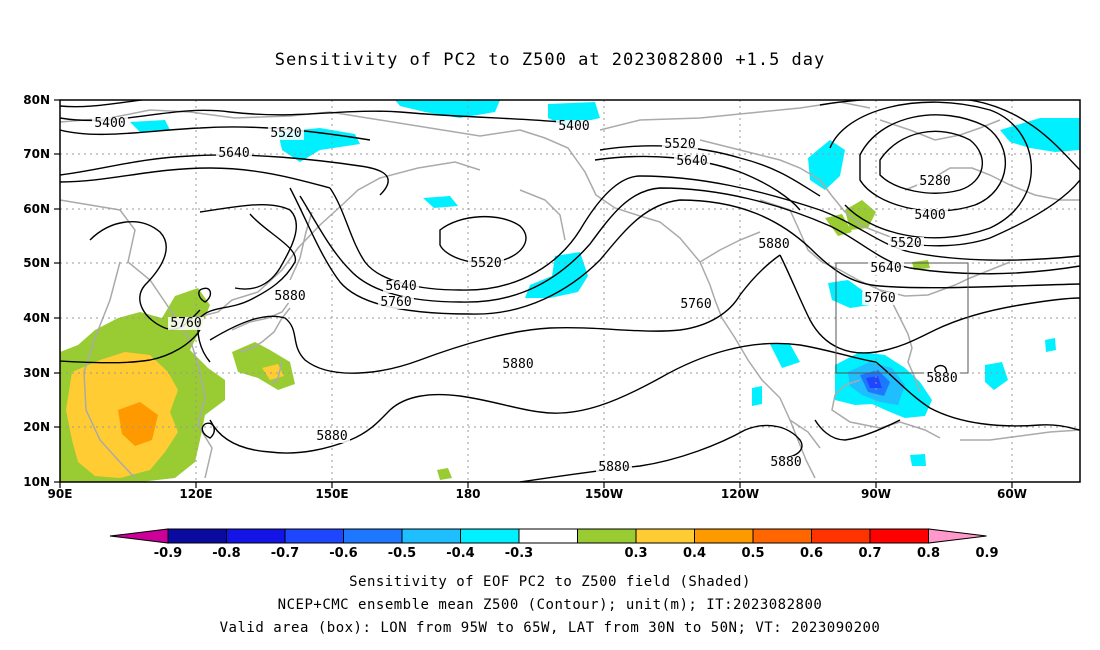 The image size is (1100, 650). What do you see at coordinates (635, 553) in the screenshot?
I see `colorbar-tick-label: 0.3` at bounding box center [635, 553].